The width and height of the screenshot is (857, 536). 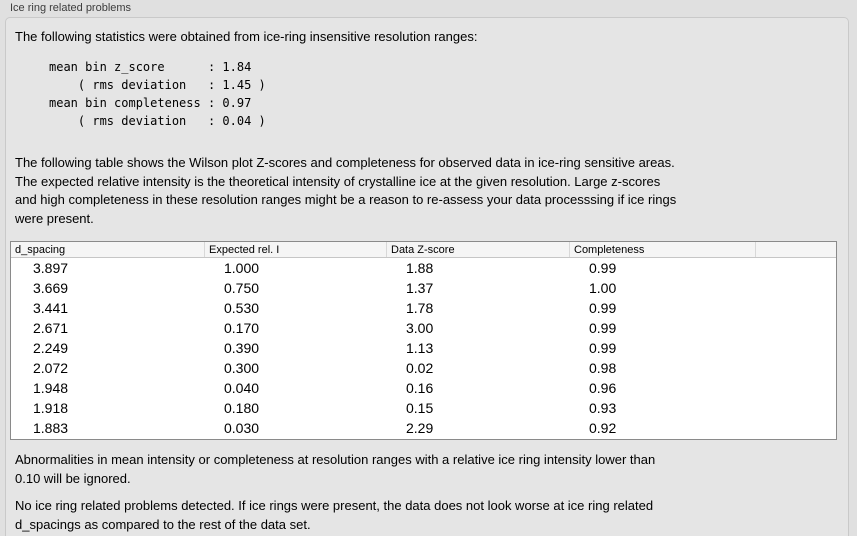 I want to click on table-cell: 0.02, so click(x=420, y=368).